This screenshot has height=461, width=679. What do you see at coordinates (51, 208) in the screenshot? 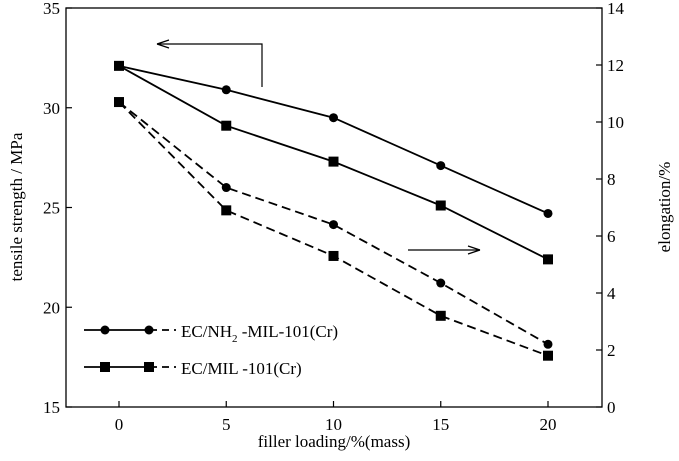
I see `left-y-tick-label: 25` at bounding box center [51, 208].